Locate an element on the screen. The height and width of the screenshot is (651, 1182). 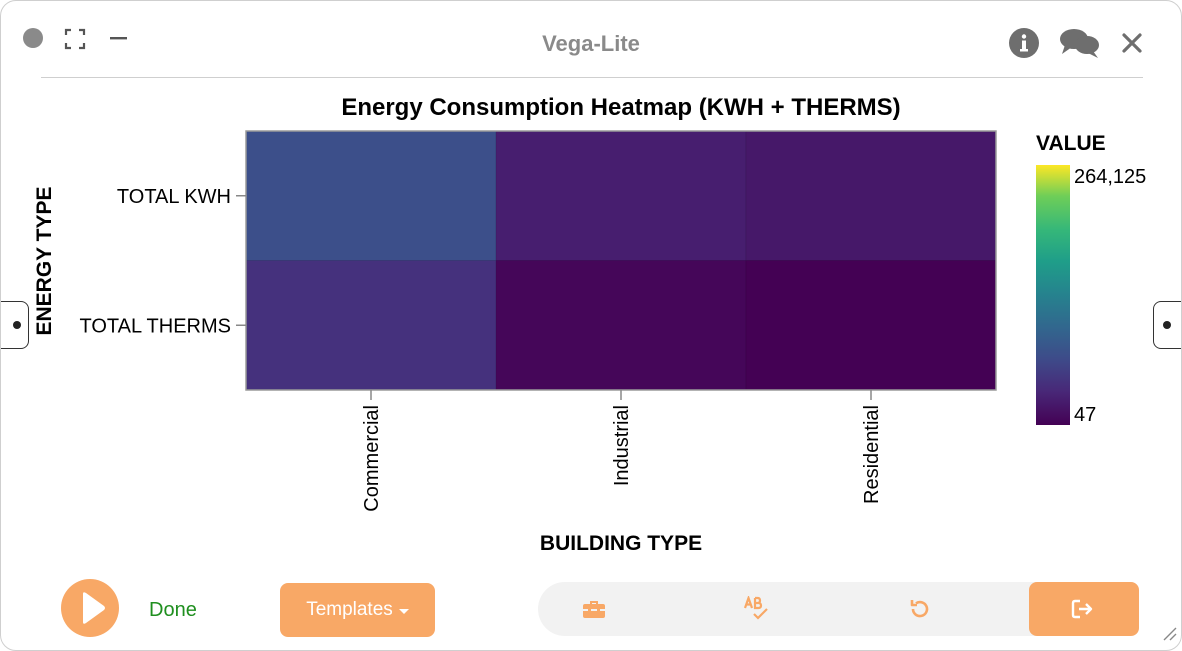
legend-gradient is located at coordinates (1053, 295).